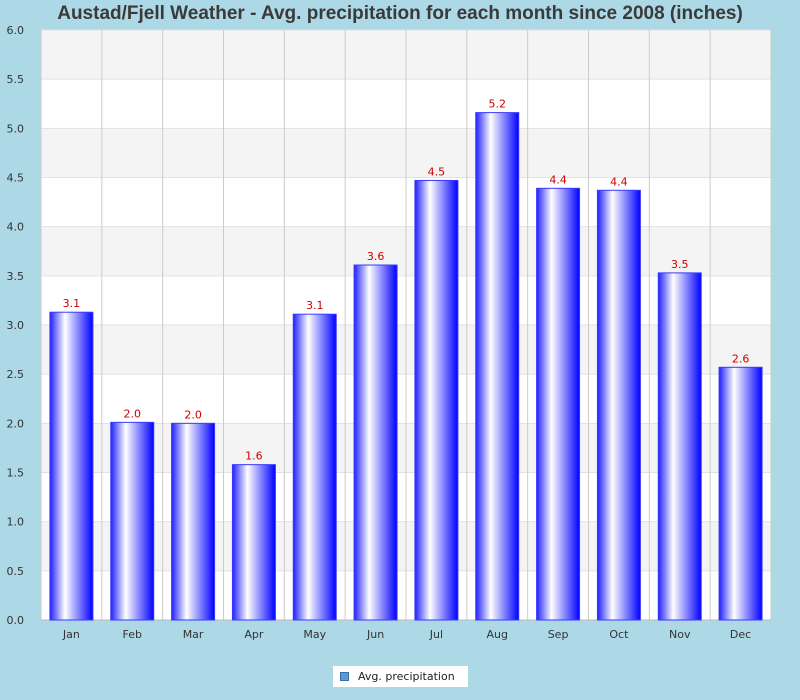 The width and height of the screenshot is (800, 700). What do you see at coordinates (253, 542) in the screenshot?
I see `bar-apr` at bounding box center [253, 542].